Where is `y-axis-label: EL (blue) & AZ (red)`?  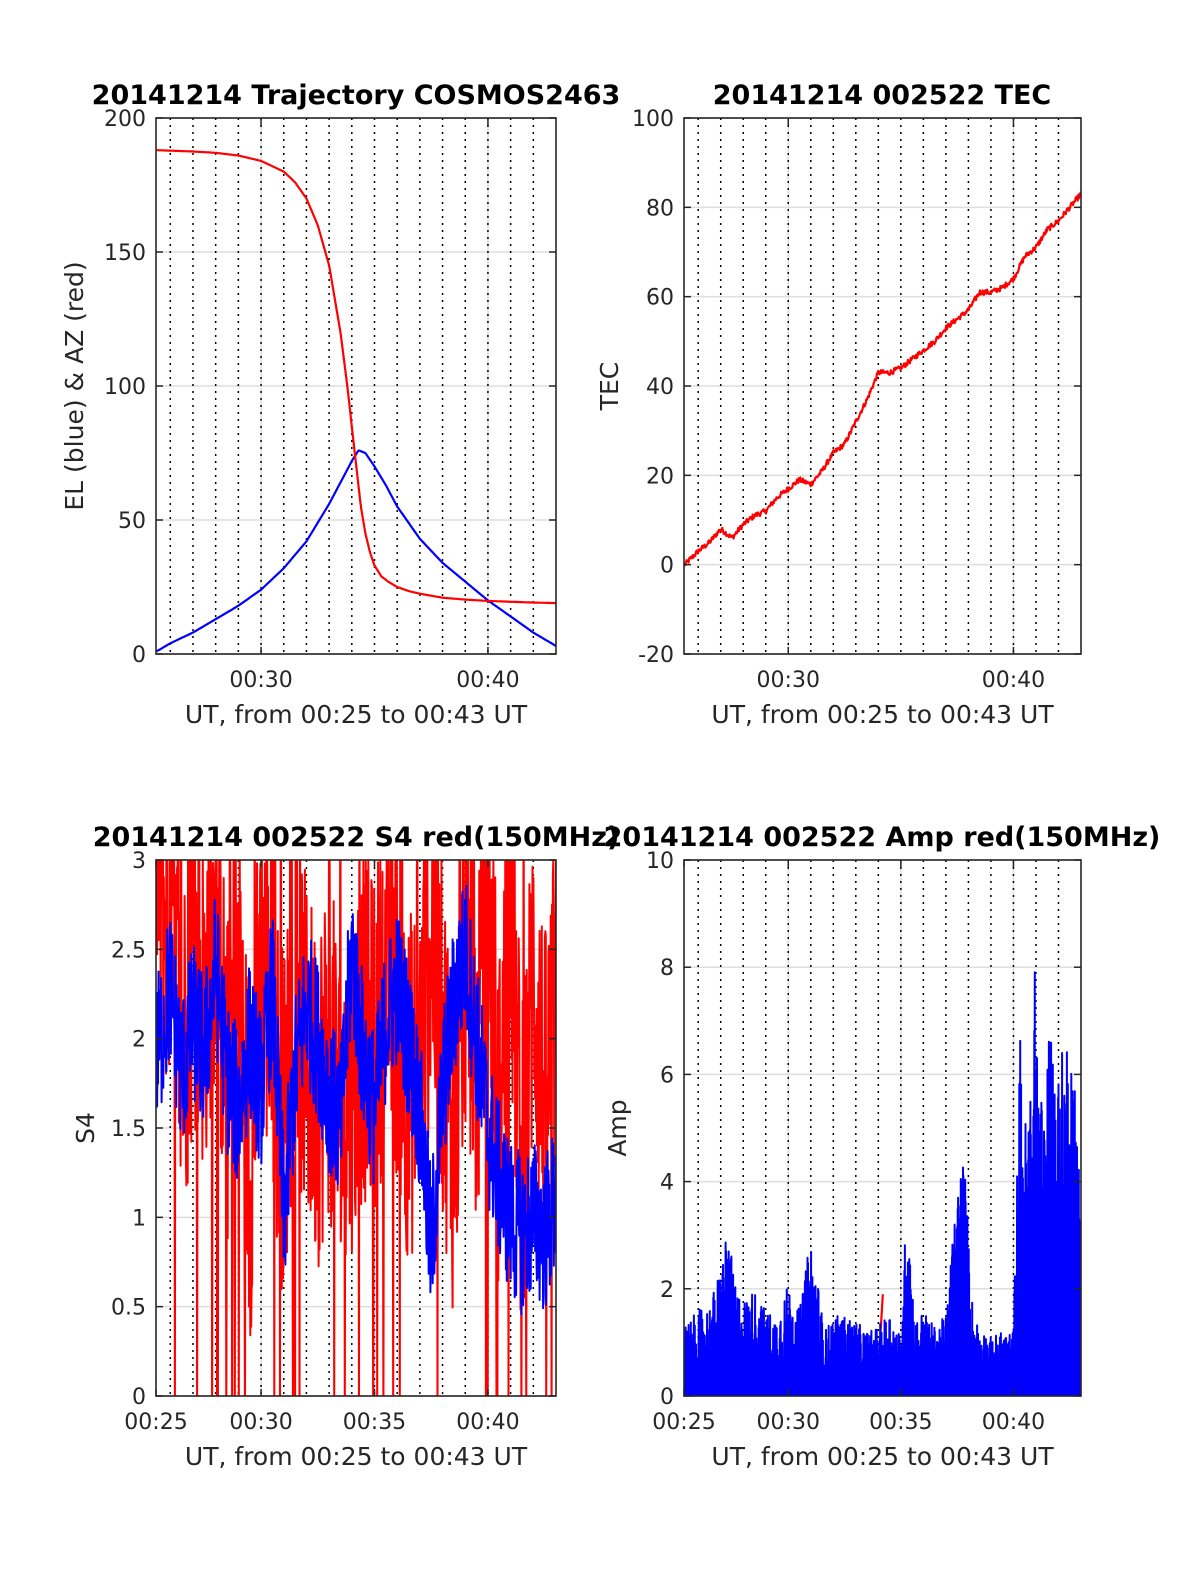 y-axis-label: EL (blue) & AZ (red) is located at coordinates (74, 385).